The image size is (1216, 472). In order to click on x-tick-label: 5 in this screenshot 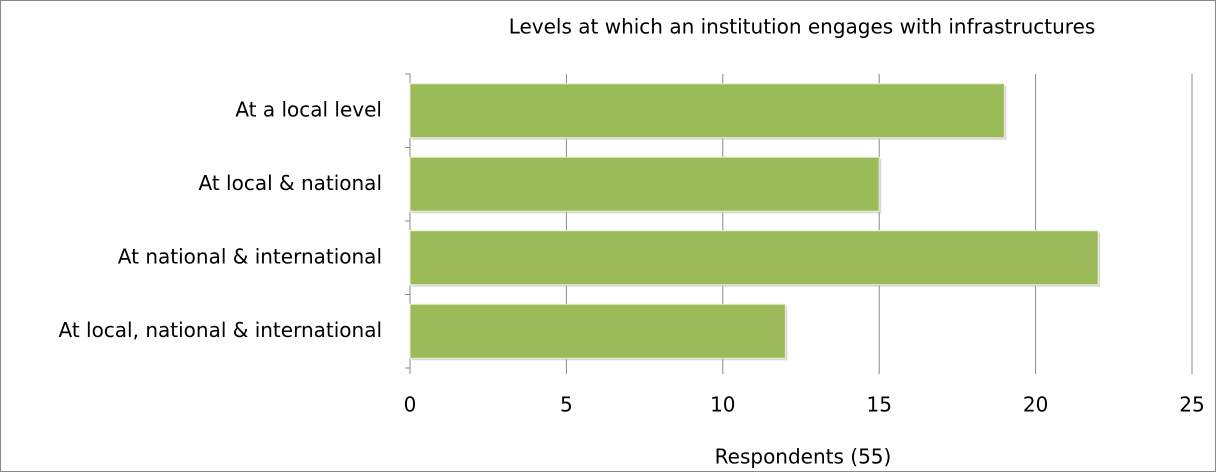, I will do `click(566, 405)`.